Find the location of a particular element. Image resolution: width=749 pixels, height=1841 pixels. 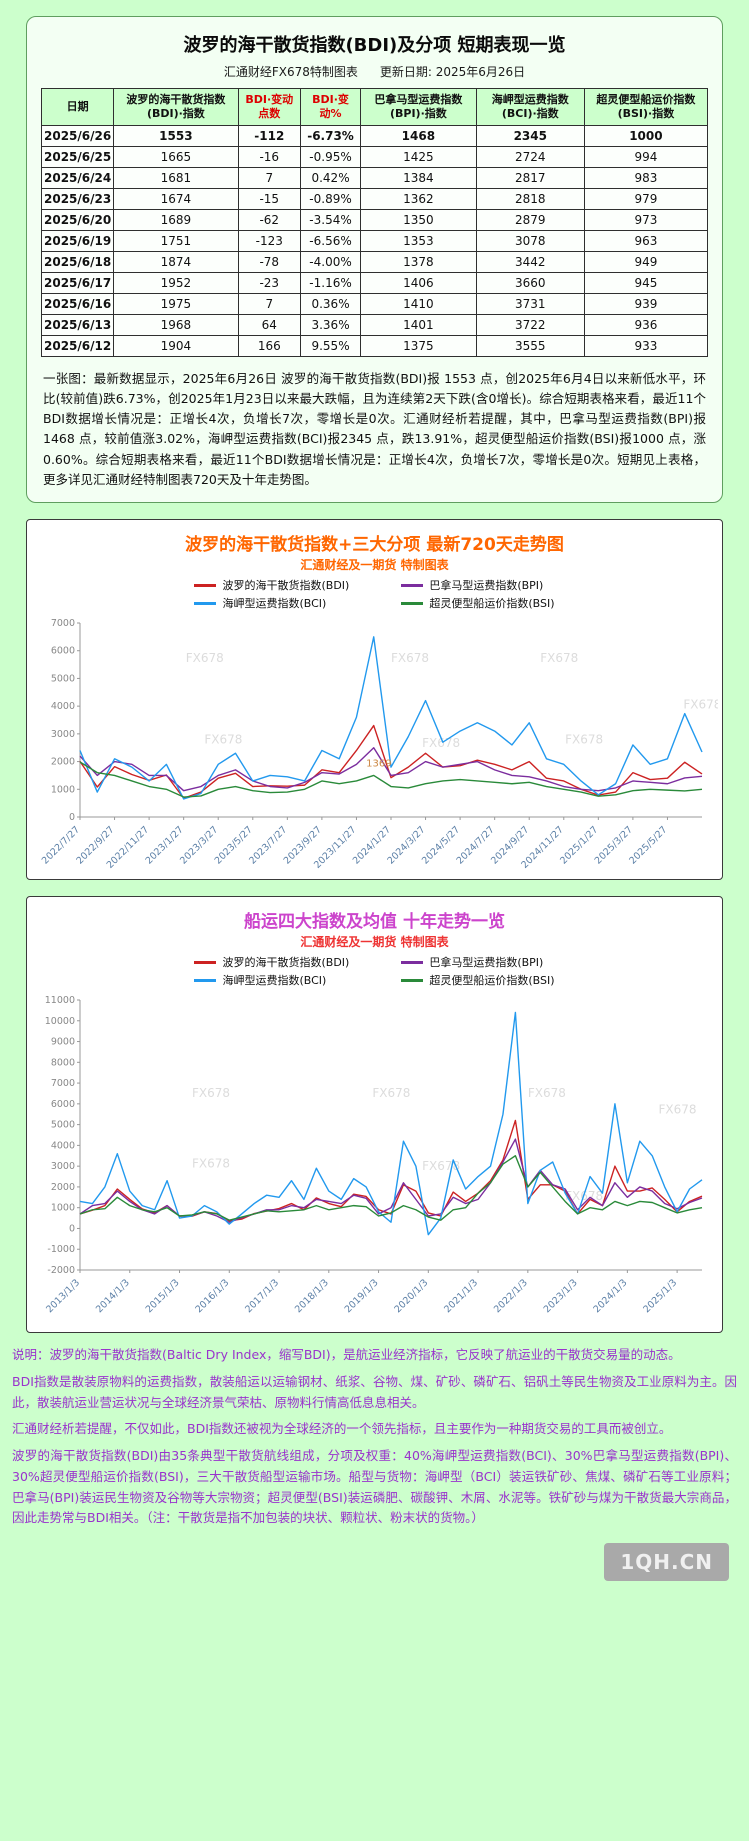

table-cell: 983 is located at coordinates (646, 177).